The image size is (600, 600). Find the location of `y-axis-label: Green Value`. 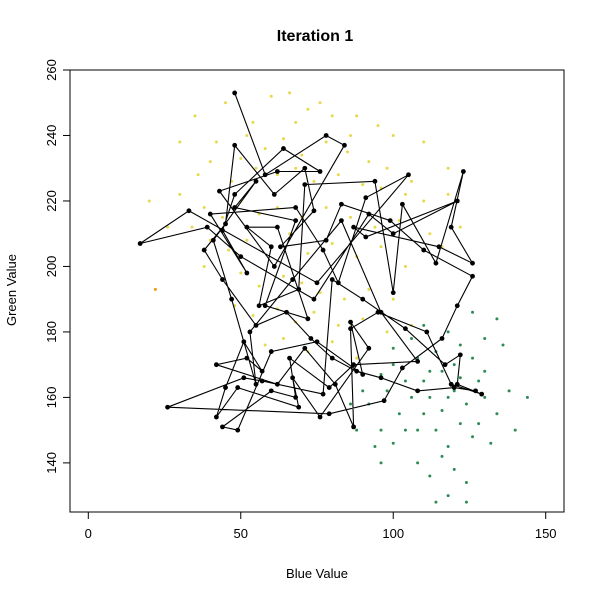

y-axis-label: Green Value is located at coordinates (11, 290).